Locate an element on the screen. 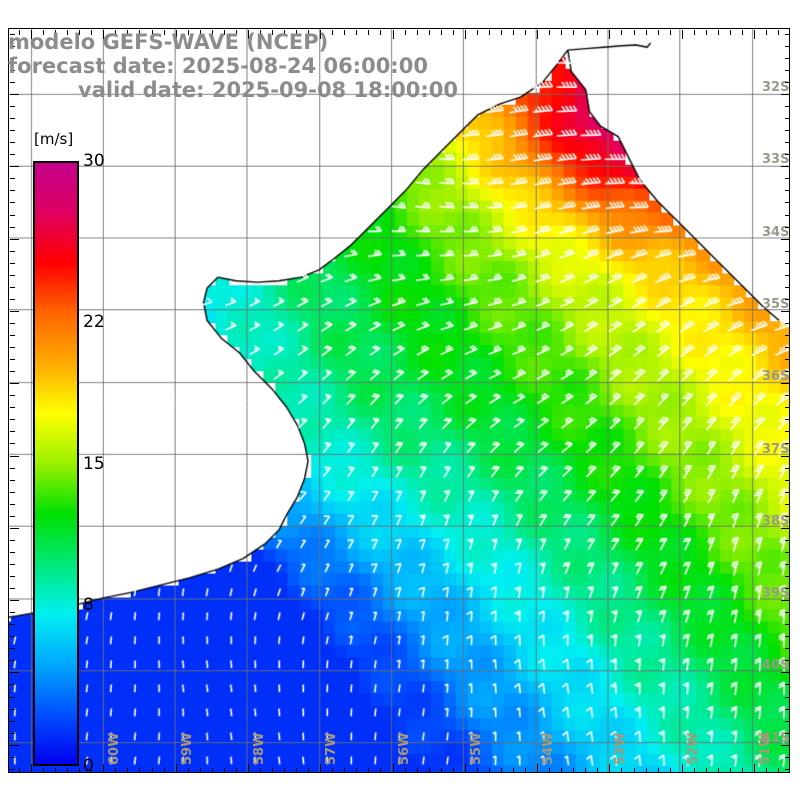 This screenshot has width=800, height=800. lat-label-38S: 38S is located at coordinates (776, 521).